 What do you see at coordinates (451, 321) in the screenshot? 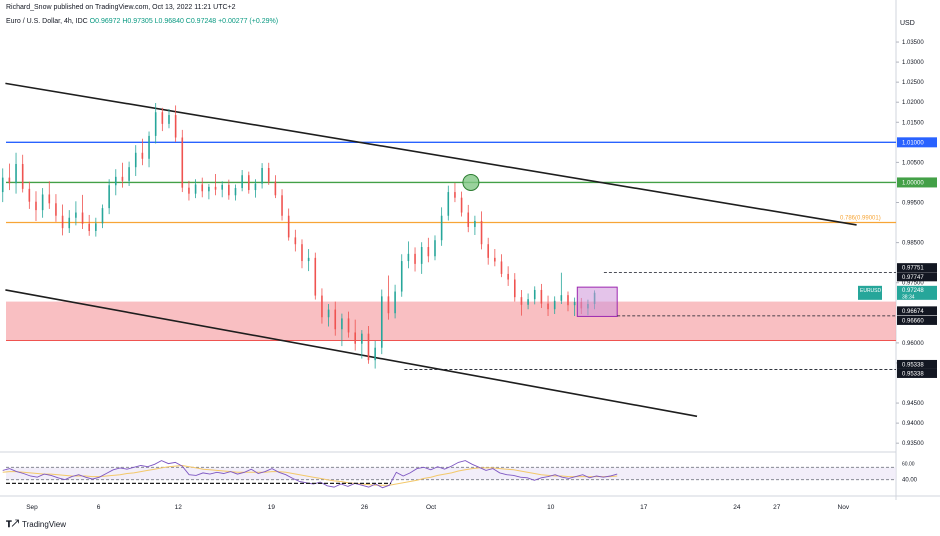
I see `support-zone` at bounding box center [451, 321].